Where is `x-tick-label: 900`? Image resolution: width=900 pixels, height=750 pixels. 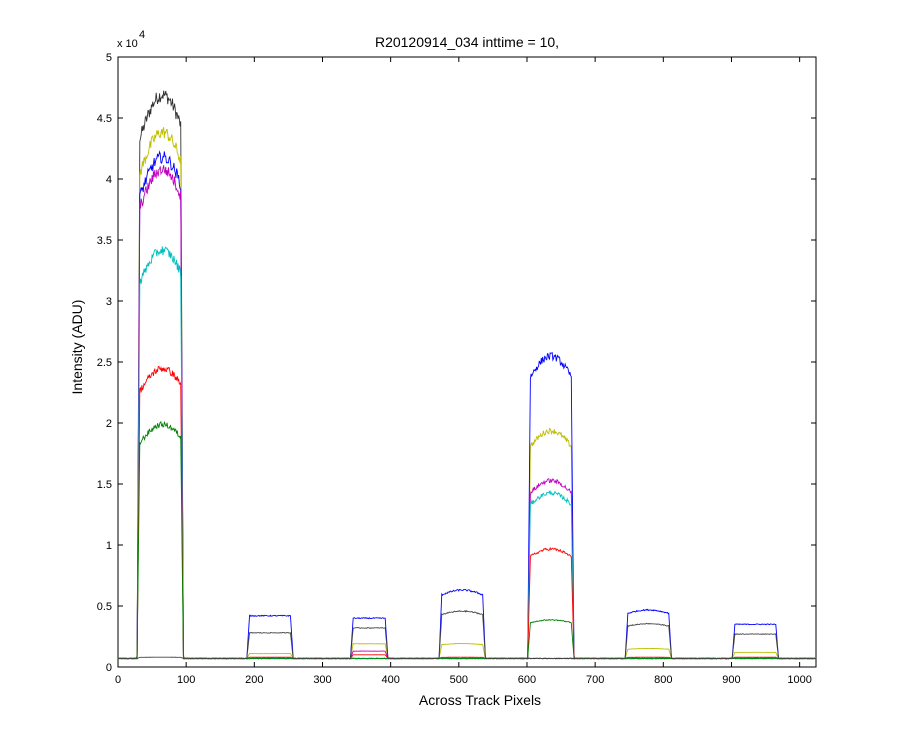
x-tick-label: 900 is located at coordinates (731, 680).